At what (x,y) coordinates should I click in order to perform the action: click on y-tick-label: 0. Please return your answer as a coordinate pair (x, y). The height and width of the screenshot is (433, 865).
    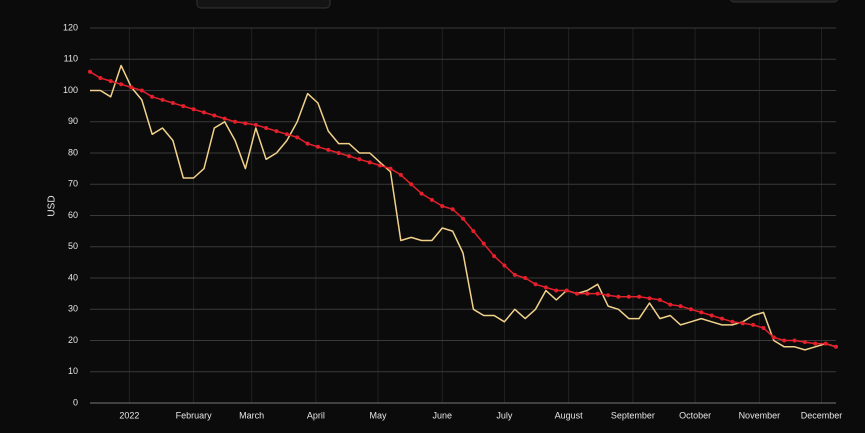
    Looking at the image, I should click on (75, 402).